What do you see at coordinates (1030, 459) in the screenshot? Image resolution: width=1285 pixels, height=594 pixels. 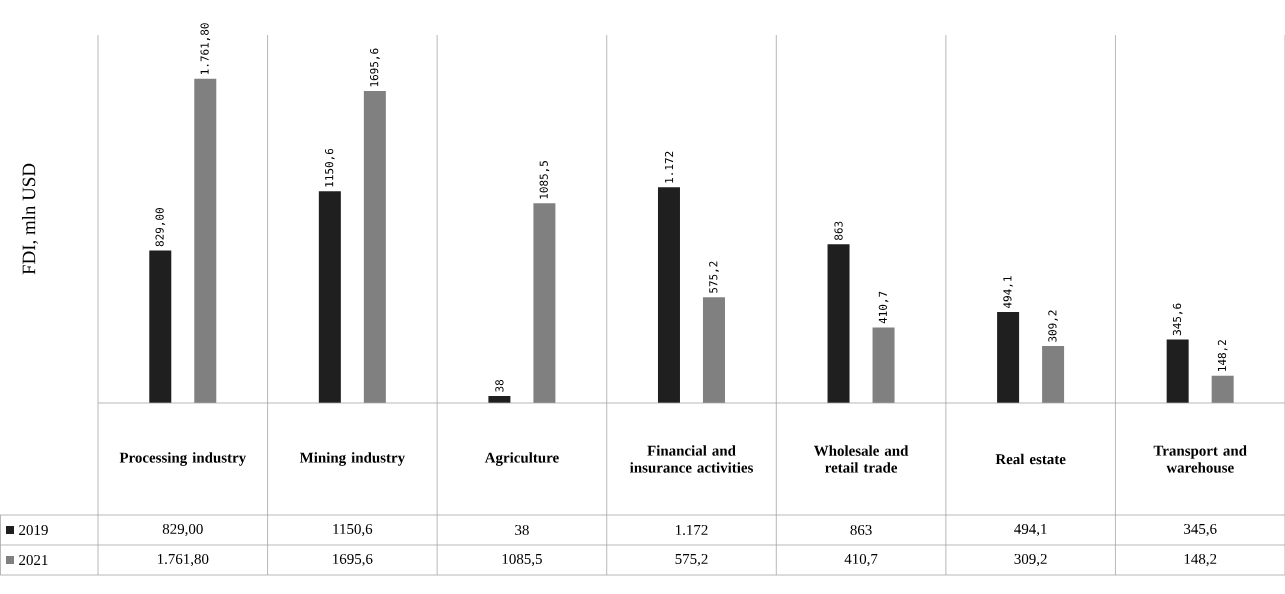 I see `x-tick-label: Real estate` at bounding box center [1030, 459].